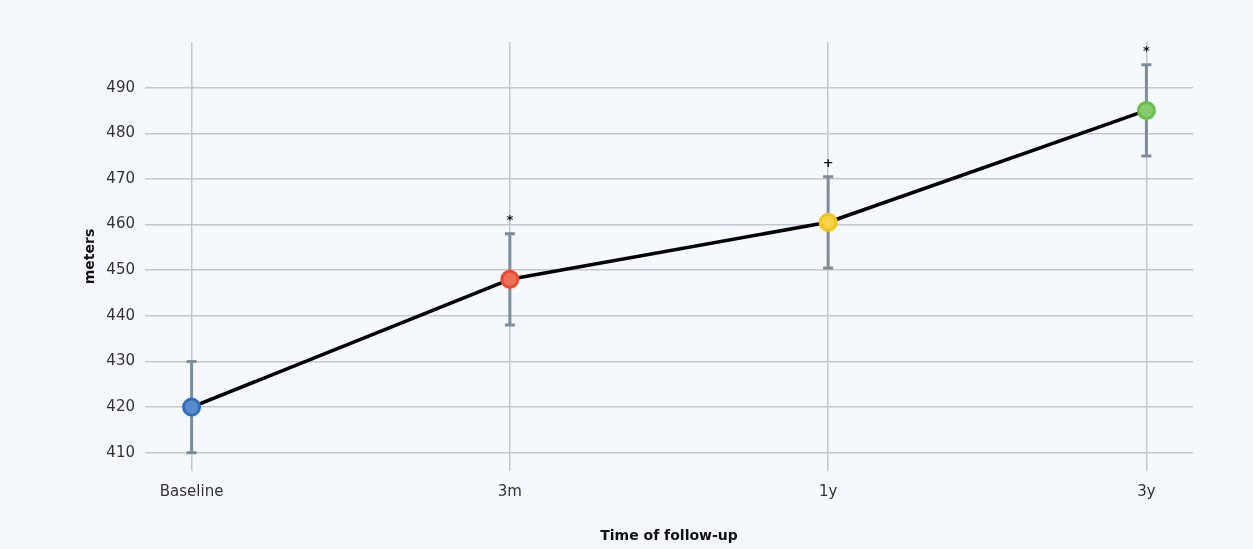 The width and height of the screenshot is (1253, 549). I want to click on y-tick-label: 440, so click(120, 314).